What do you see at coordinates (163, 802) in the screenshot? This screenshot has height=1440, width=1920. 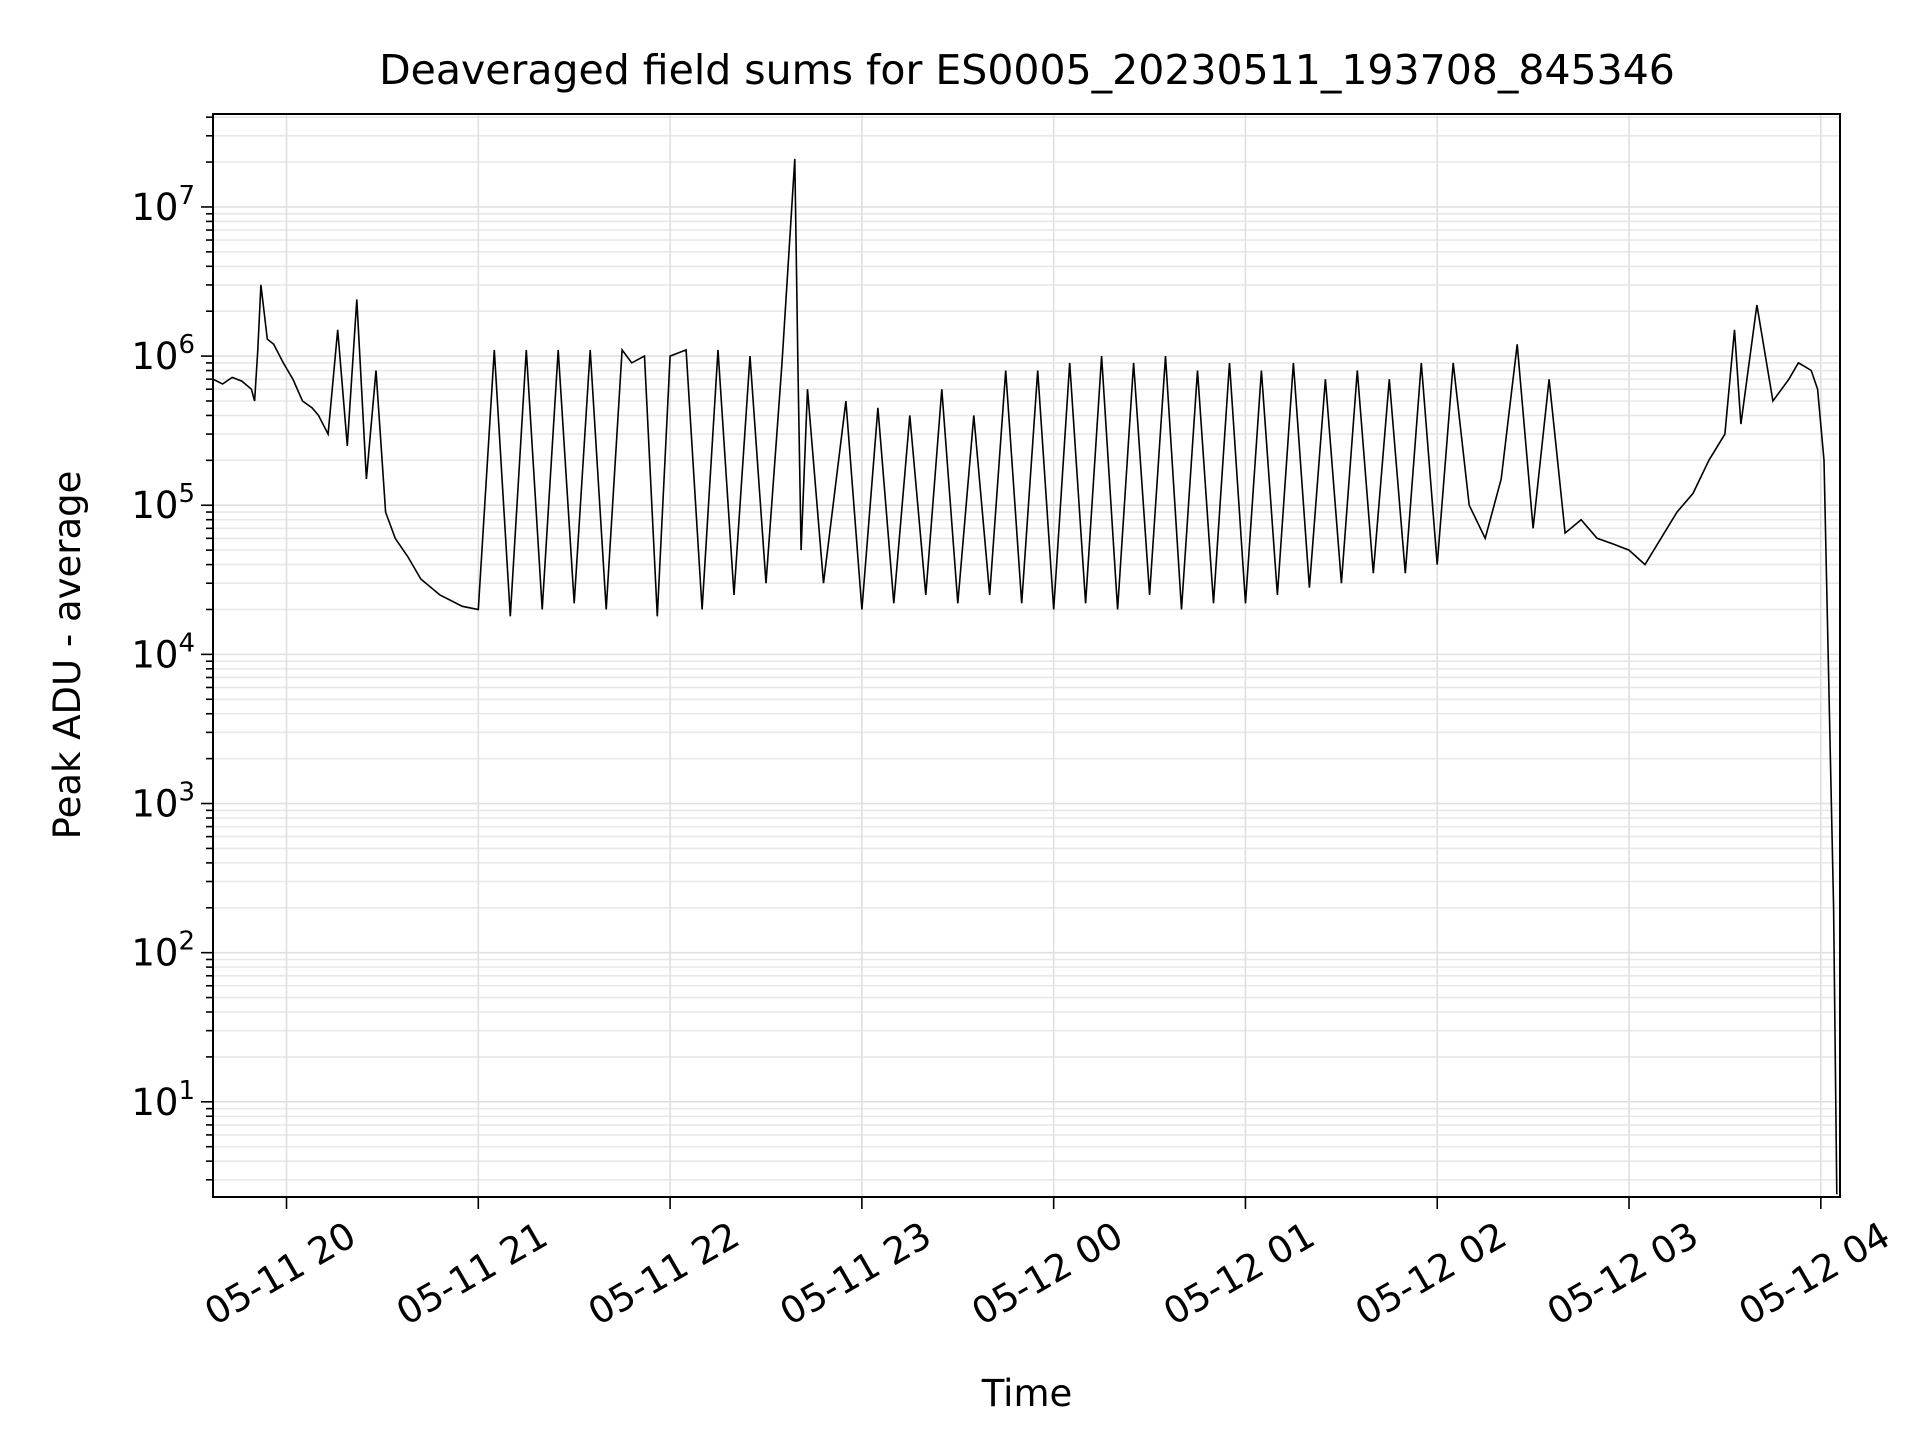 I see `y-tick-label: 103` at bounding box center [163, 802].